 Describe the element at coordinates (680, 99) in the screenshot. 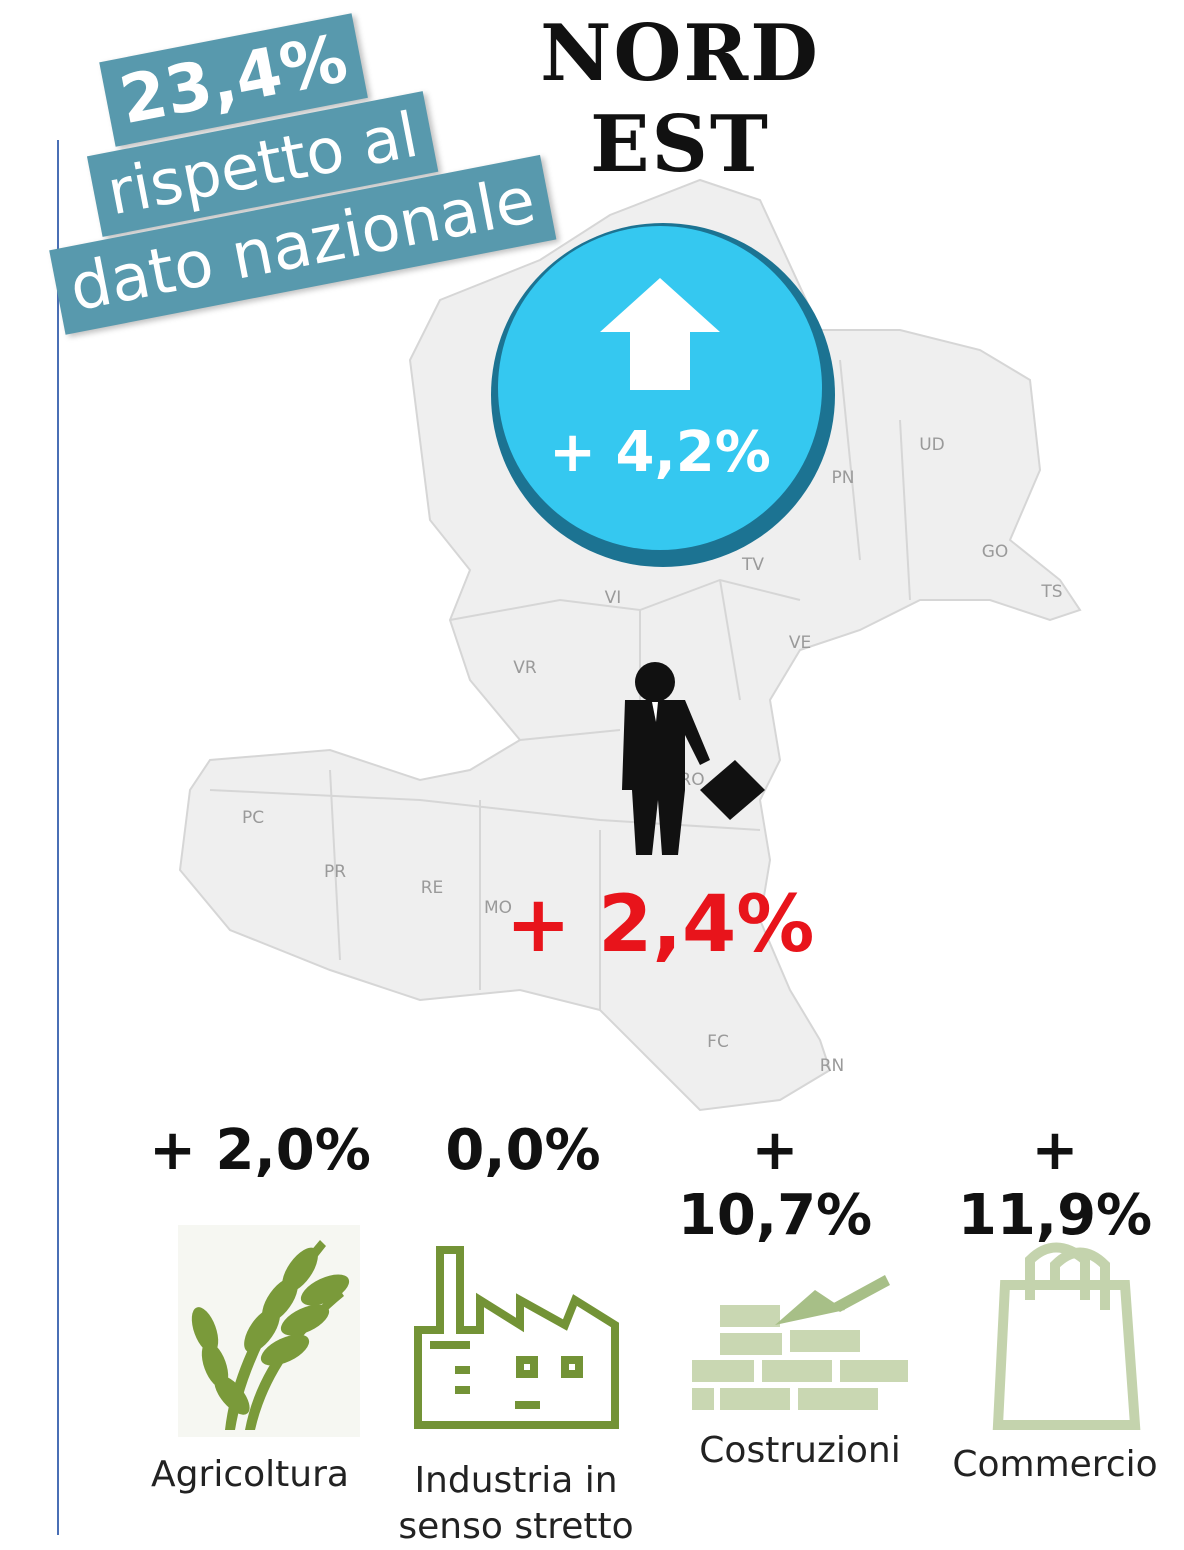

I see `title: NORD EST` at that location.